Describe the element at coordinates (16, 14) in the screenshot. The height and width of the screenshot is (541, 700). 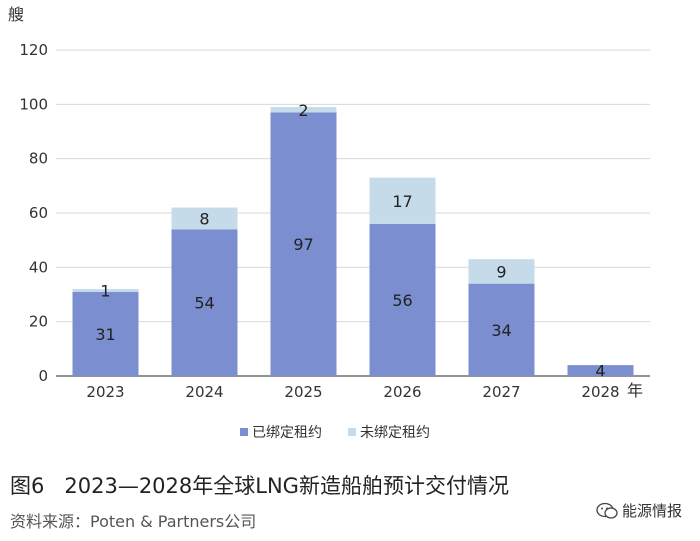
I see `y-axis-unit: 艘` at that location.